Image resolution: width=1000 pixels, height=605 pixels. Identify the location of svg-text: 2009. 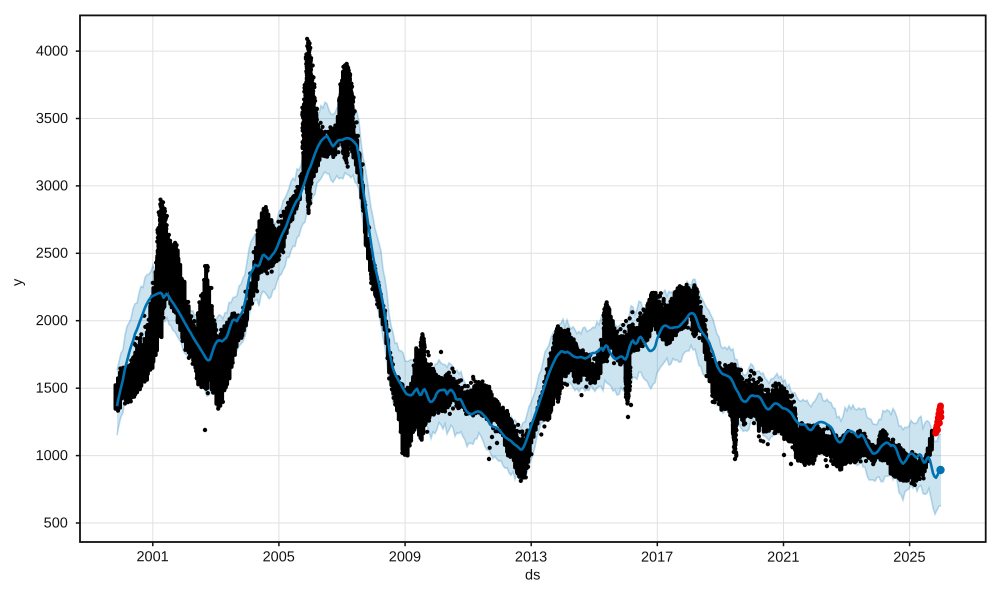
(405, 557).